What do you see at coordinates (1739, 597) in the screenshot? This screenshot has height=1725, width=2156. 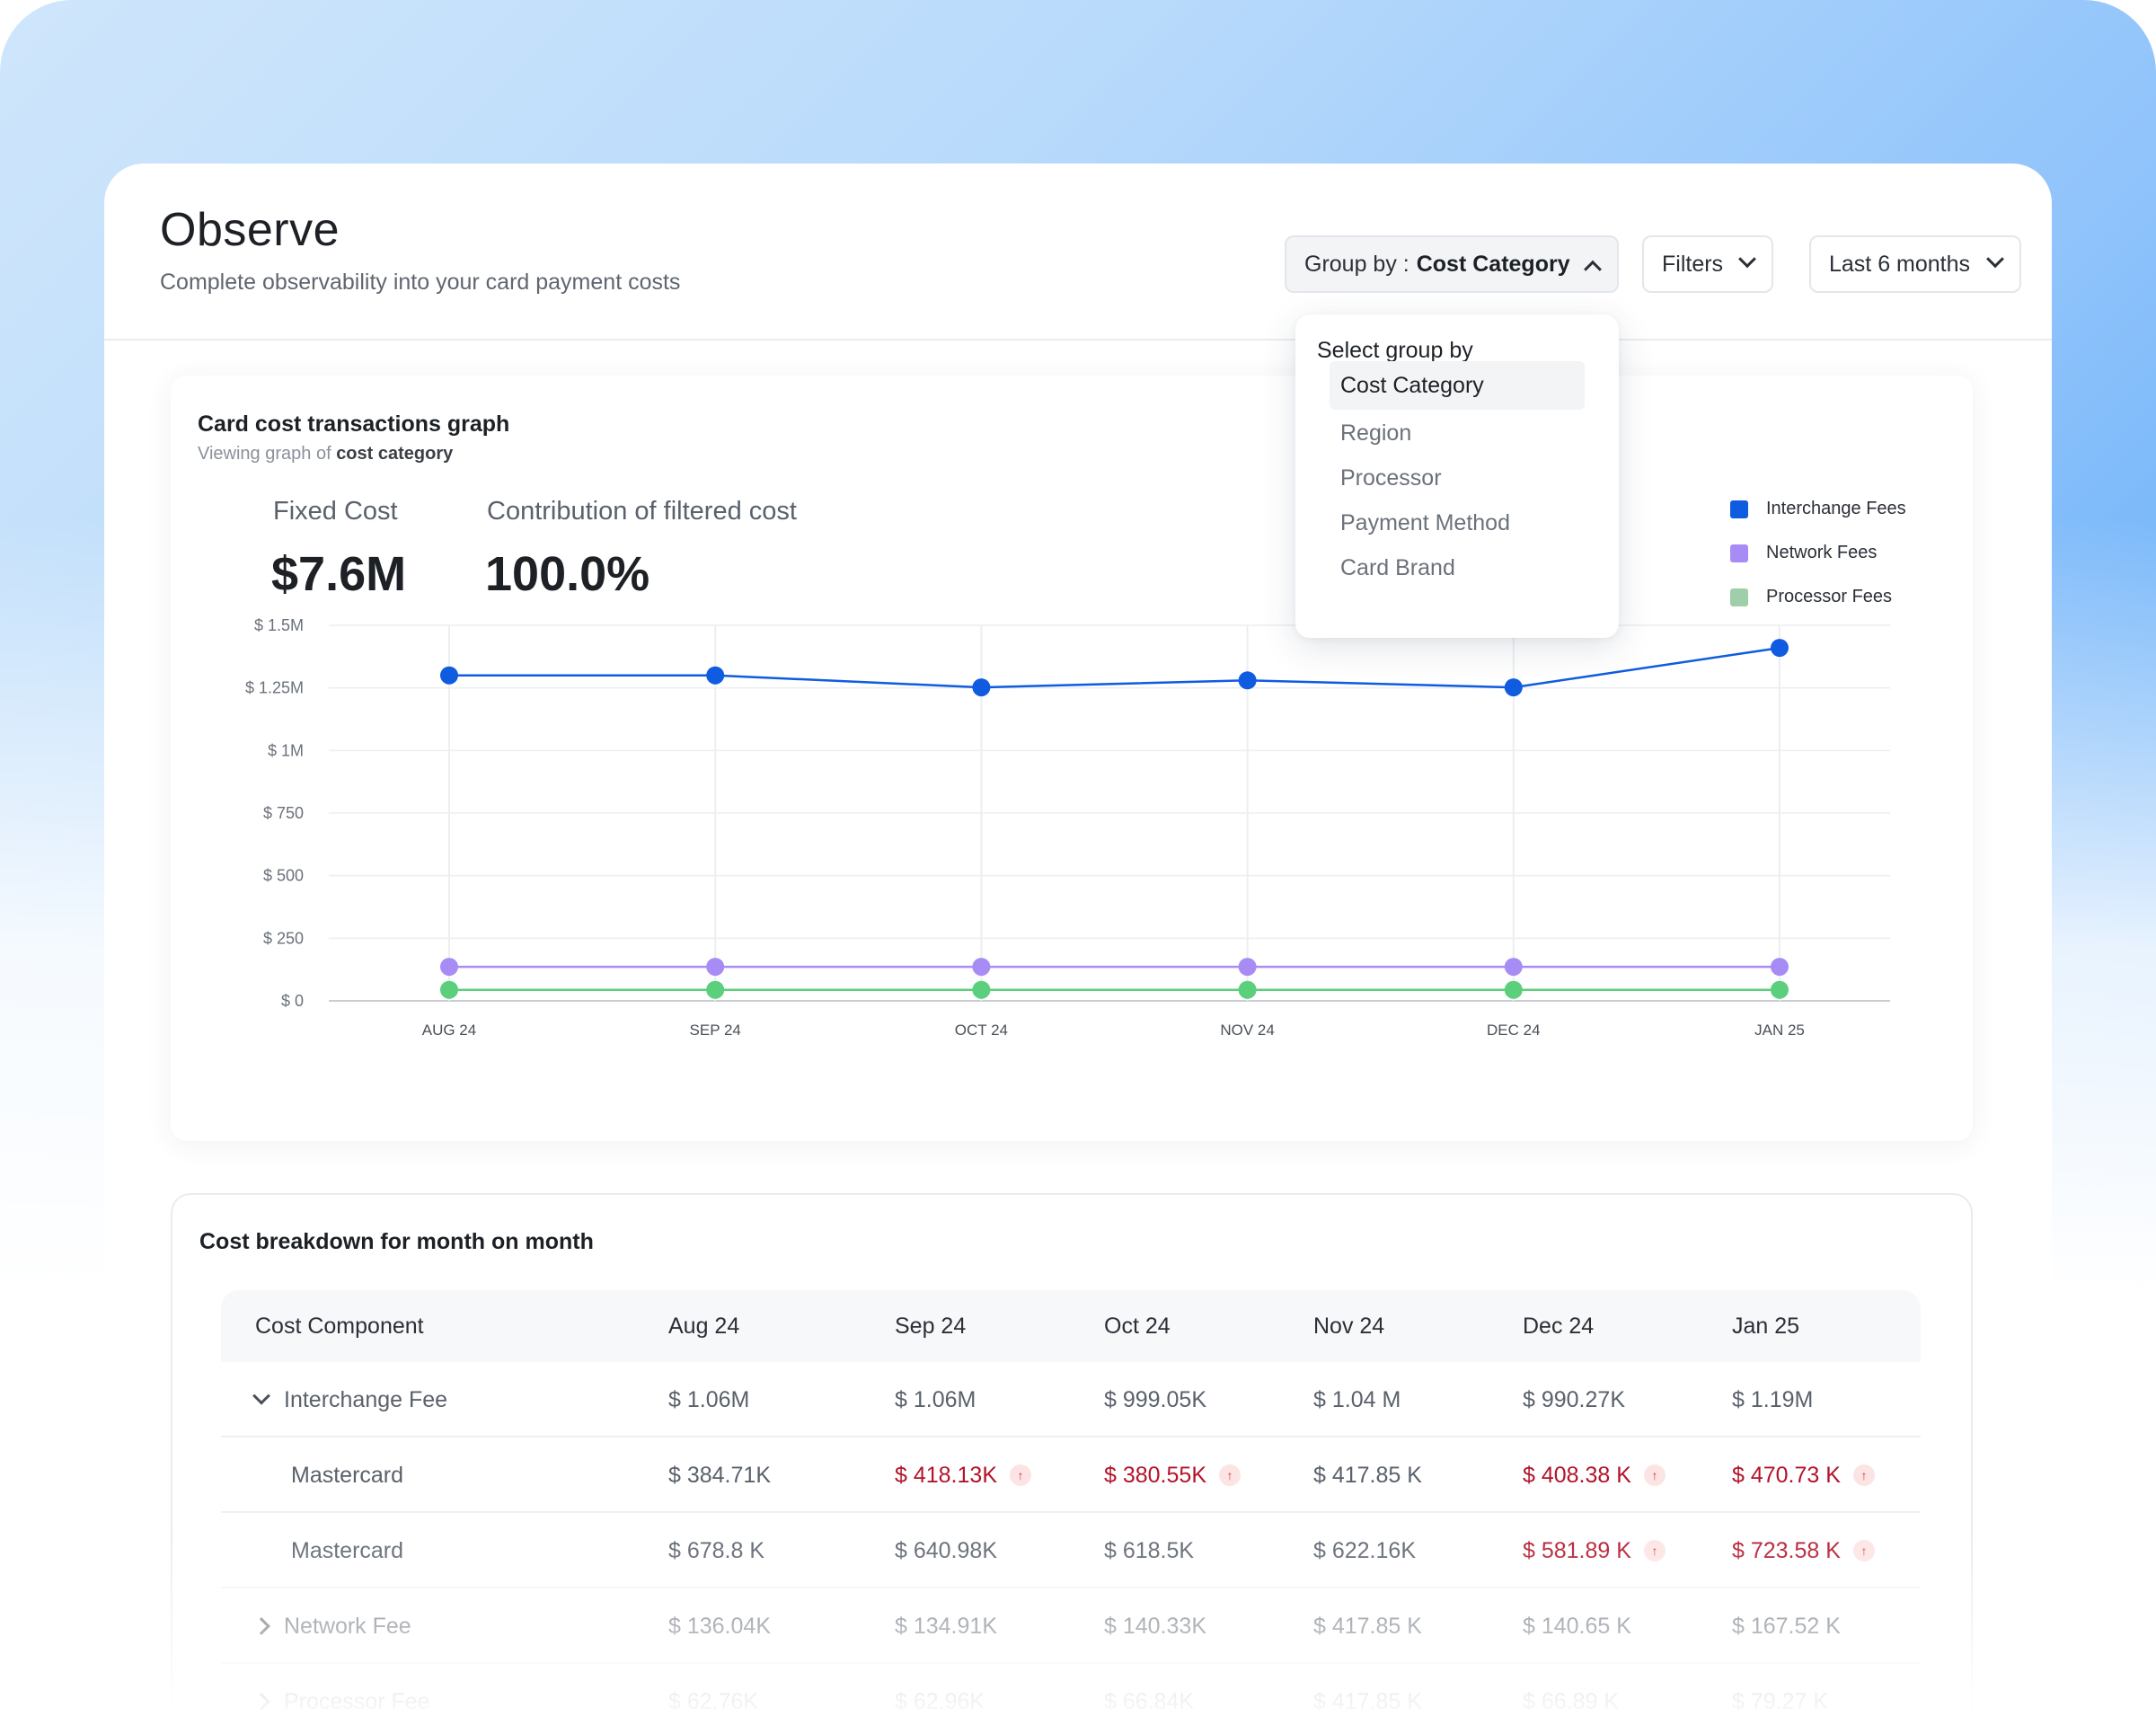 I see `legend-swatch-processor` at bounding box center [1739, 597].